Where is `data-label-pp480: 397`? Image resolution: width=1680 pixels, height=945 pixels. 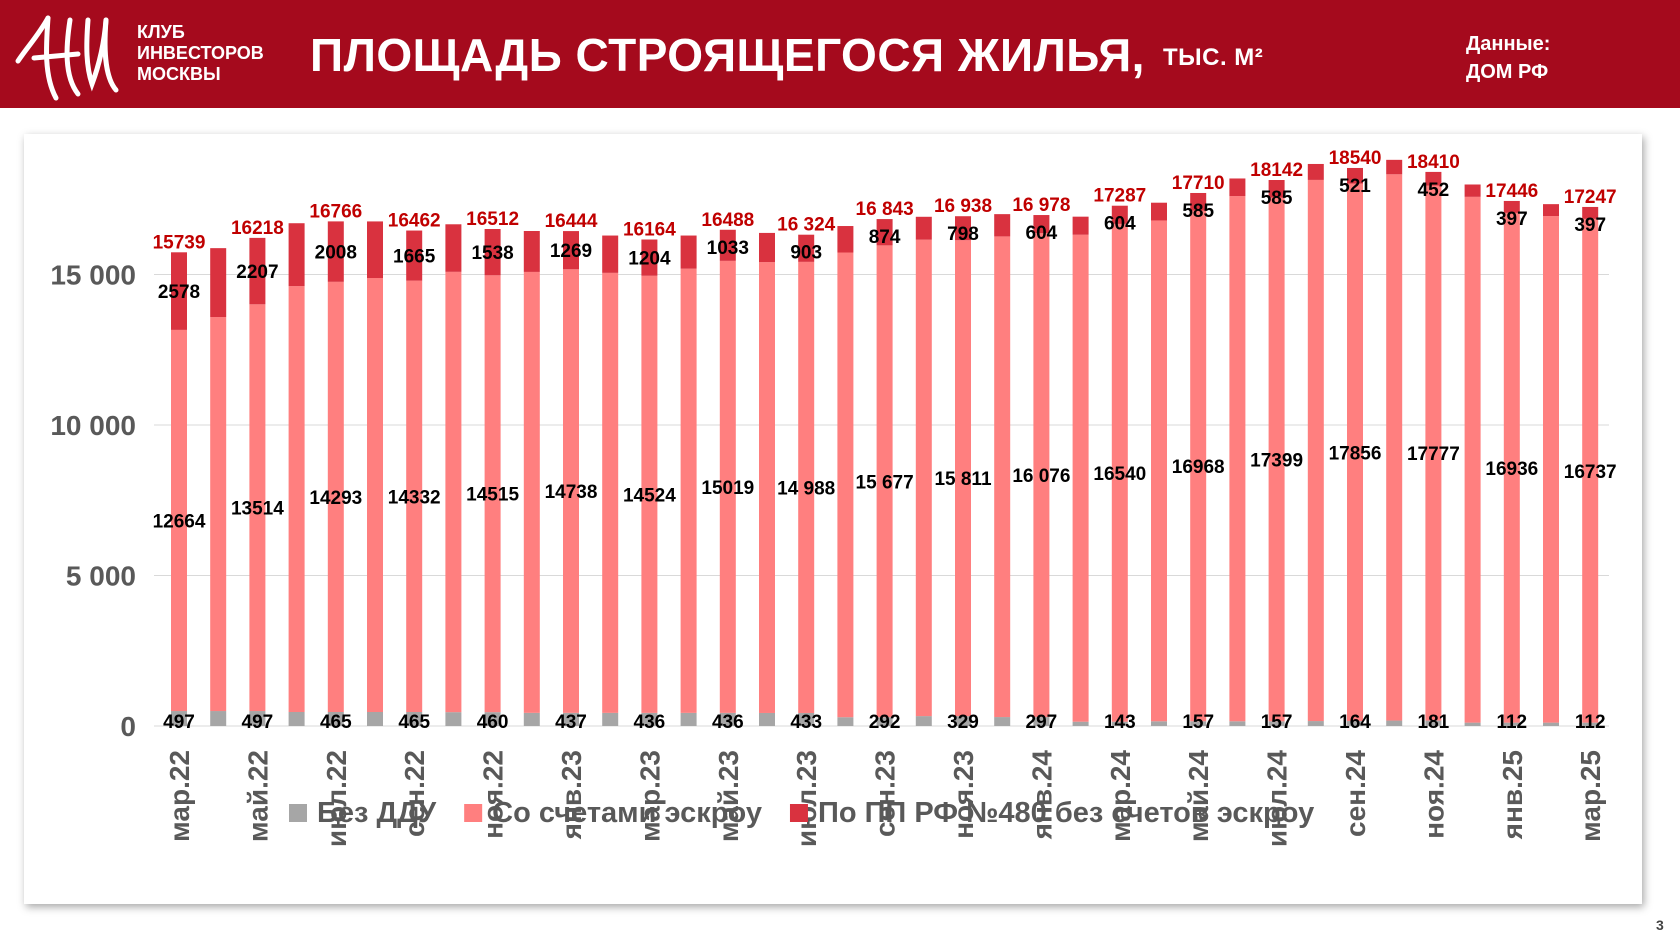
data-label-pp480: 397 is located at coordinates (1590, 225).